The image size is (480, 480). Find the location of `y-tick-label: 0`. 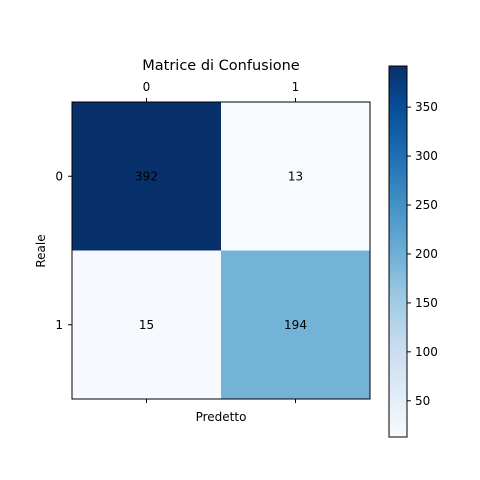

y-tick-label: 0 is located at coordinates (59, 176).